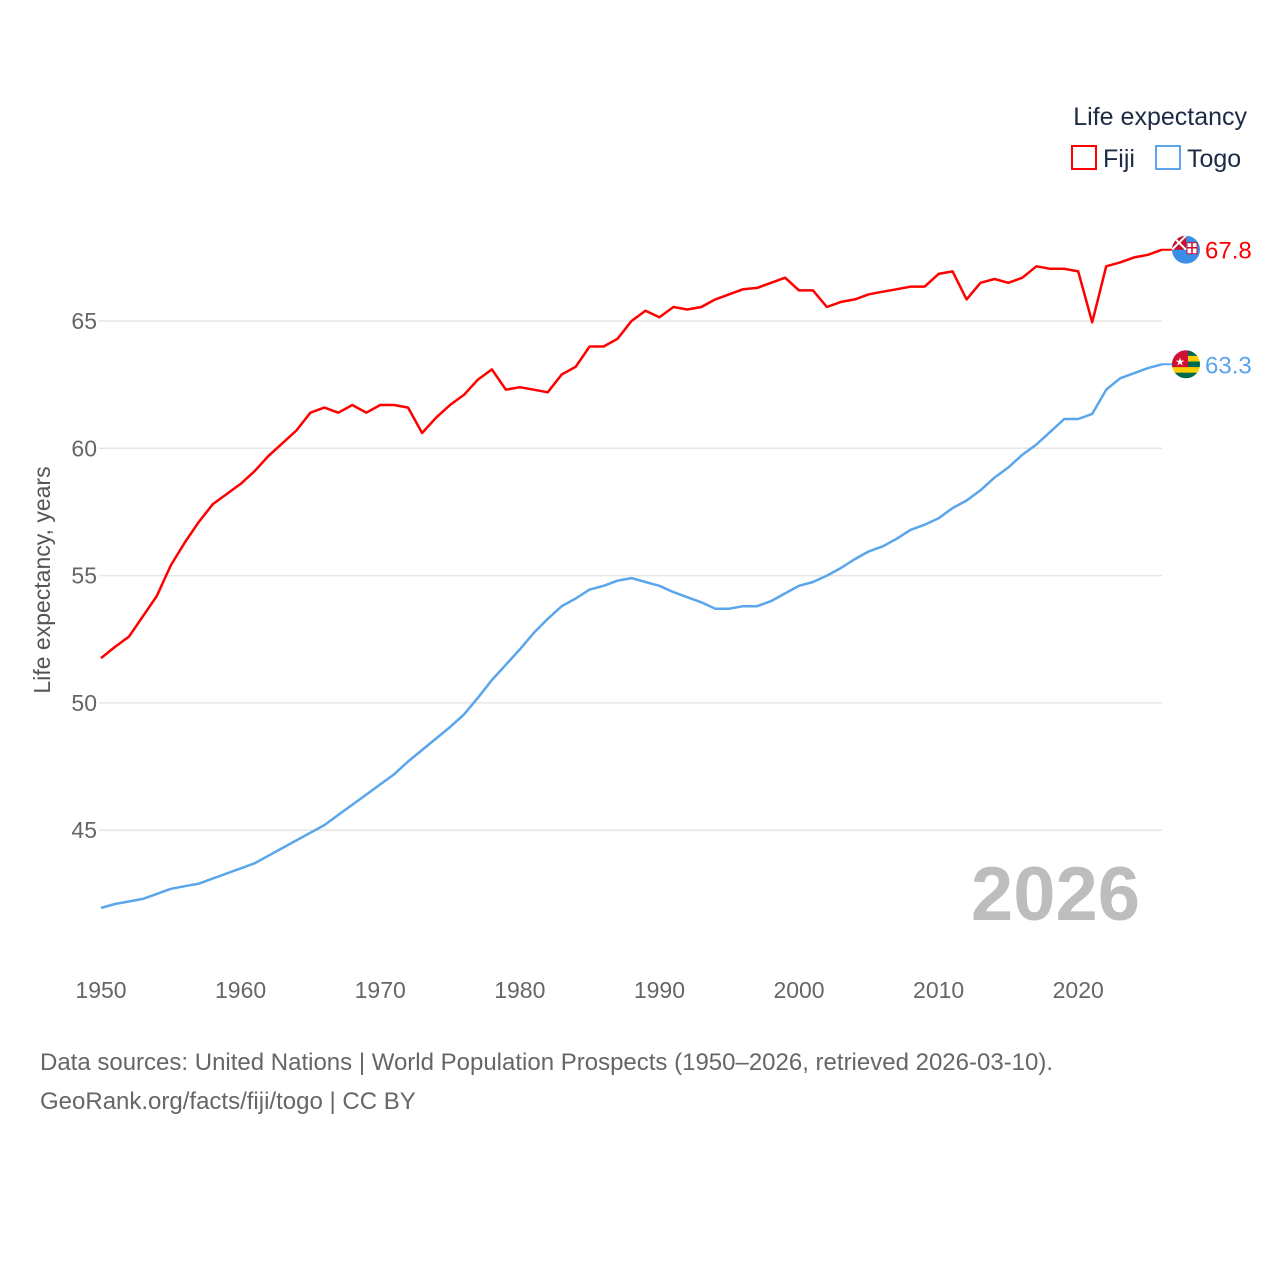  What do you see at coordinates (1084, 157) in the screenshot?
I see `legend-swatch-fiji` at bounding box center [1084, 157].